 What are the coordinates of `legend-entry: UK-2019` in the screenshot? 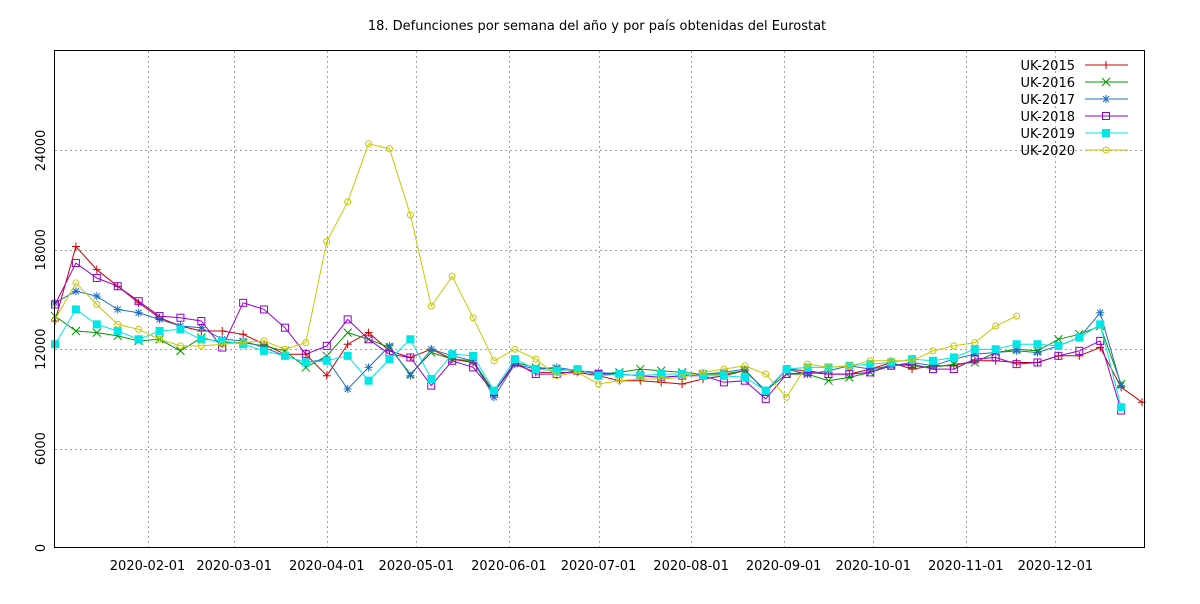 It's located at (1074, 134).